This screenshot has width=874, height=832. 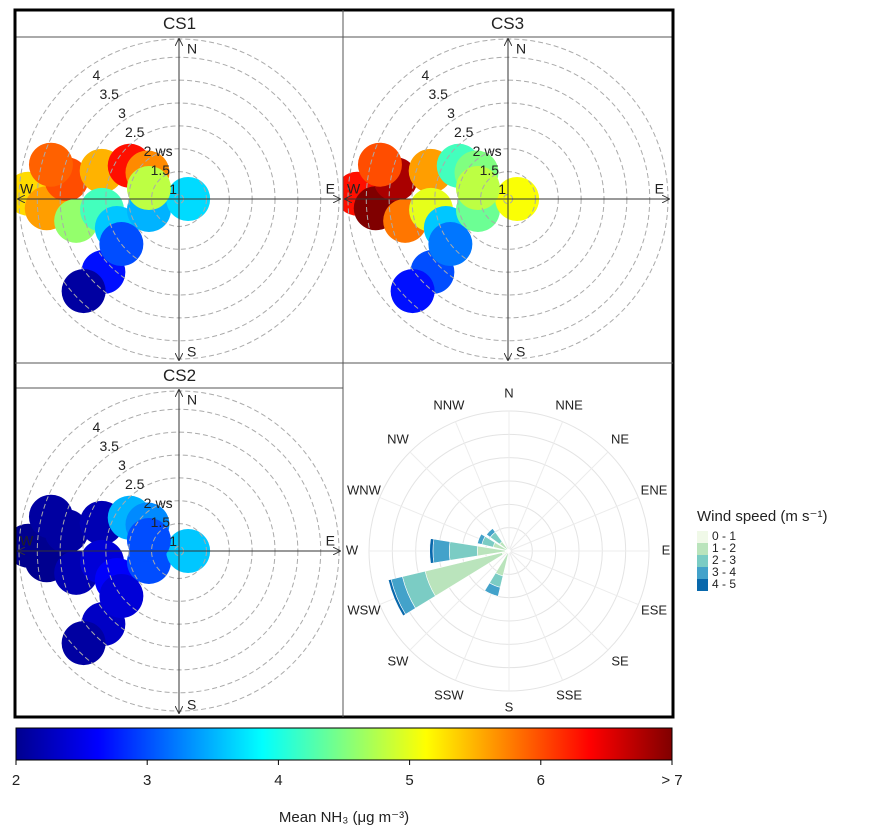 I want to click on tick-label: 4, so click(x=278, y=780).